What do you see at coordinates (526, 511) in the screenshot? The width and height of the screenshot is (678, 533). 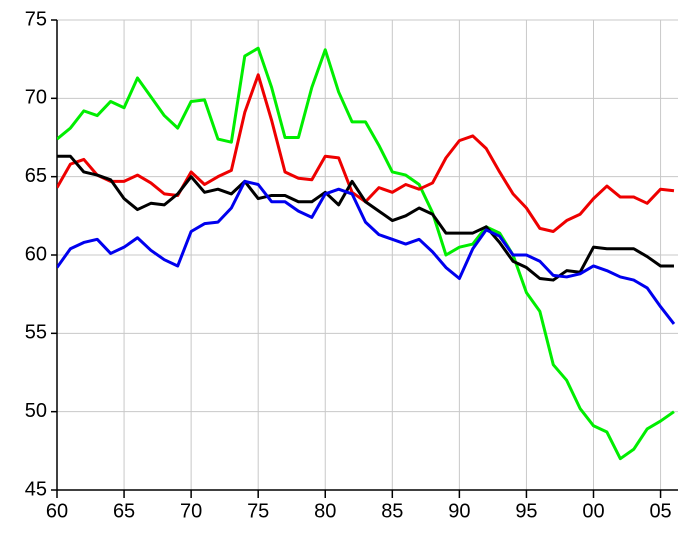 I see `x-tick-label: 95` at bounding box center [526, 511].